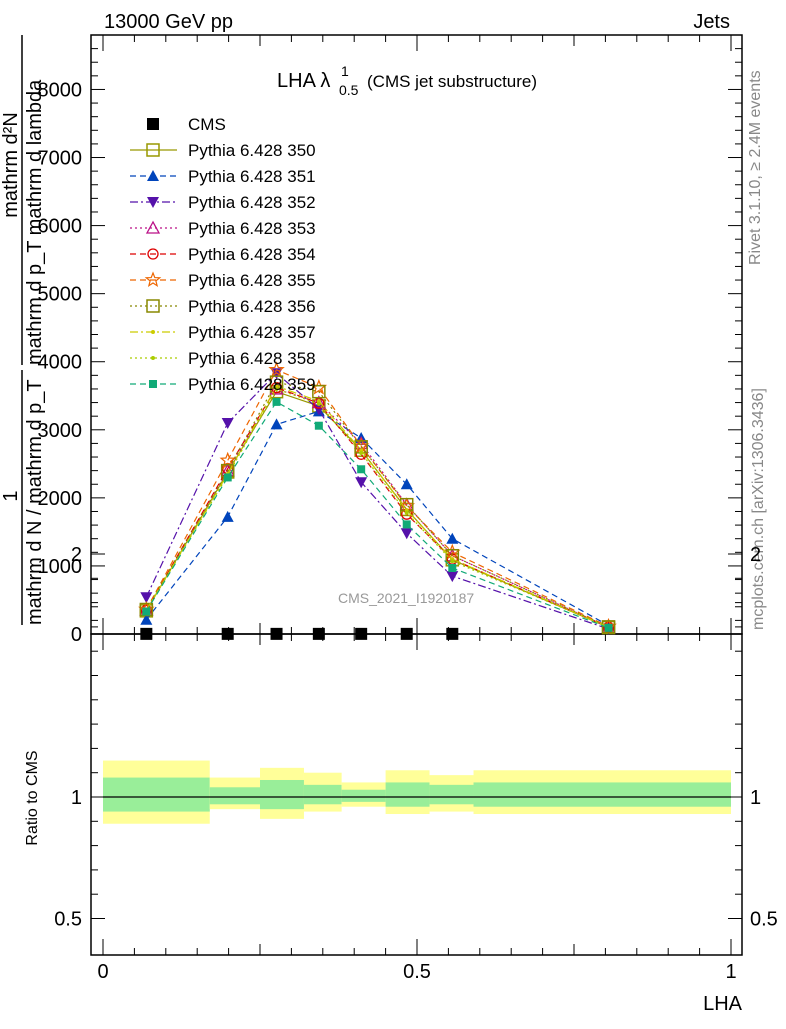 The image size is (786, 1029). What do you see at coordinates (60, 363) in the screenshot?
I see `main-y-tick-label: 4000` at bounding box center [60, 363].